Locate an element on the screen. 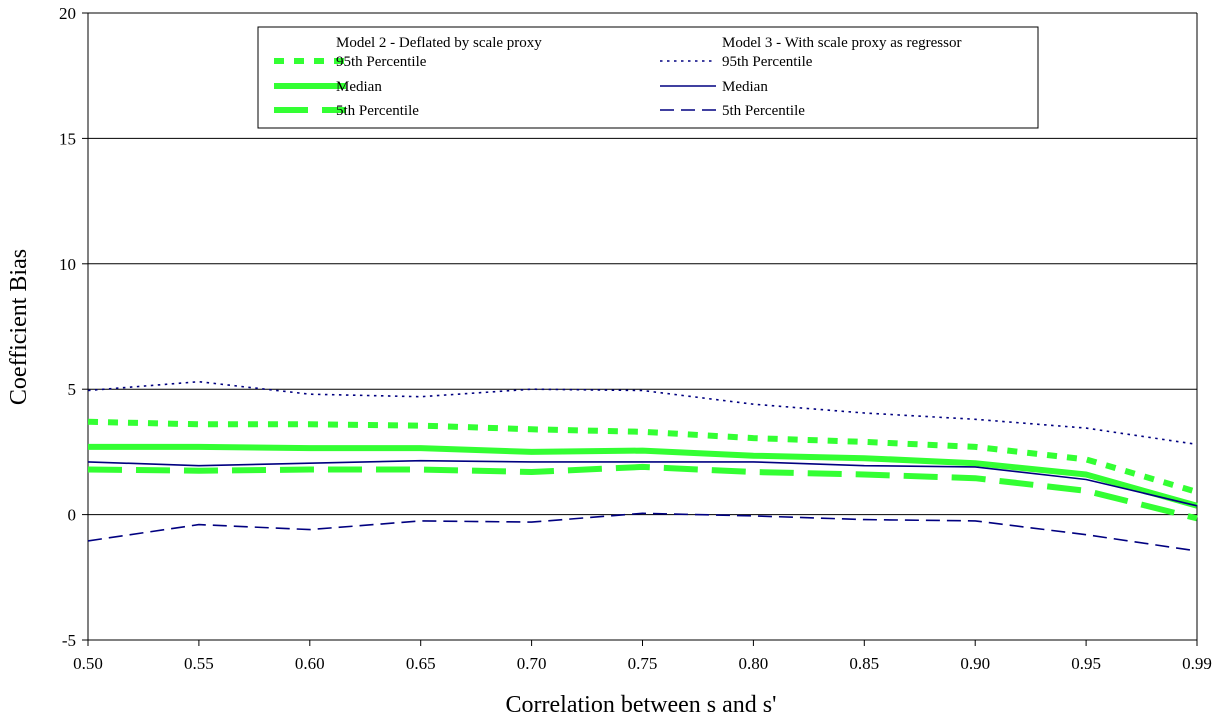  series-line-model-2-median is located at coordinates (643, 476).